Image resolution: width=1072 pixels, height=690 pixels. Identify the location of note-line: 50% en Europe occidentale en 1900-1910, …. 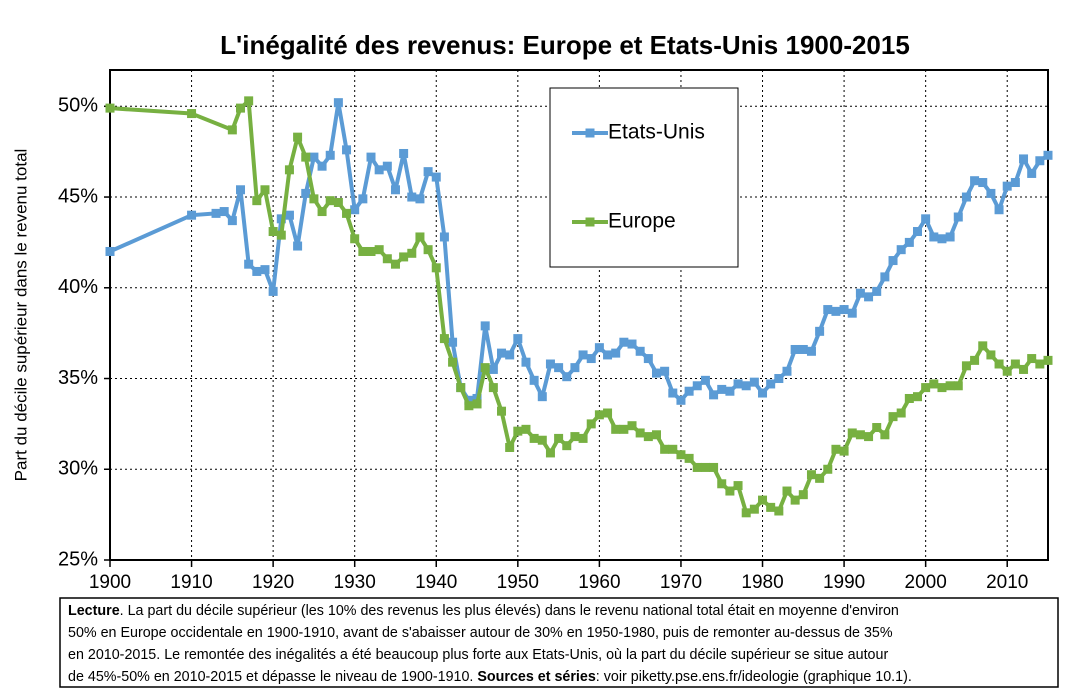
(480, 633).